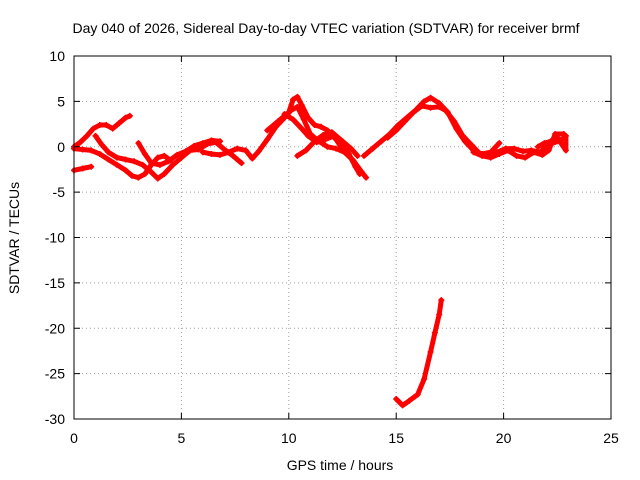  Describe the element at coordinates (55, 238) in the screenshot. I see `y-tick-label: -10` at that location.